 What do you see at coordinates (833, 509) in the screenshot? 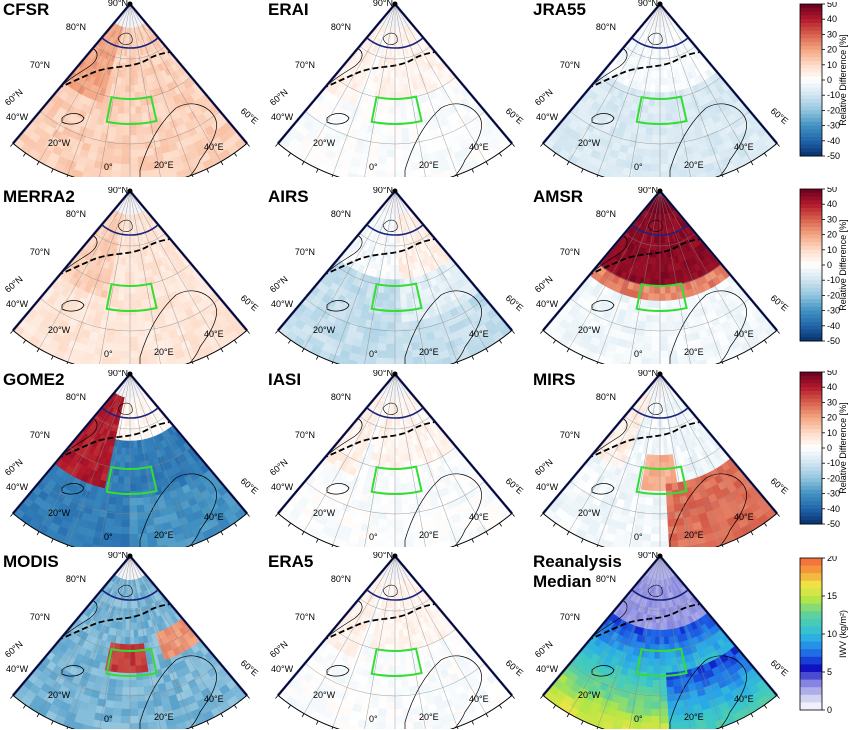
I see `colorbar-tick-label: -40` at bounding box center [833, 509].